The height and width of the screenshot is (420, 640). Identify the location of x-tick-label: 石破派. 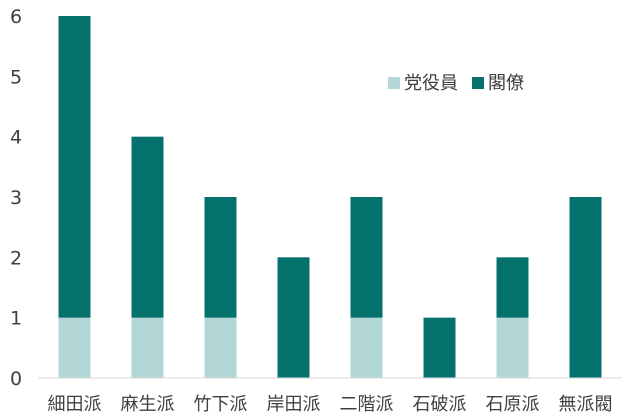
(440, 404).